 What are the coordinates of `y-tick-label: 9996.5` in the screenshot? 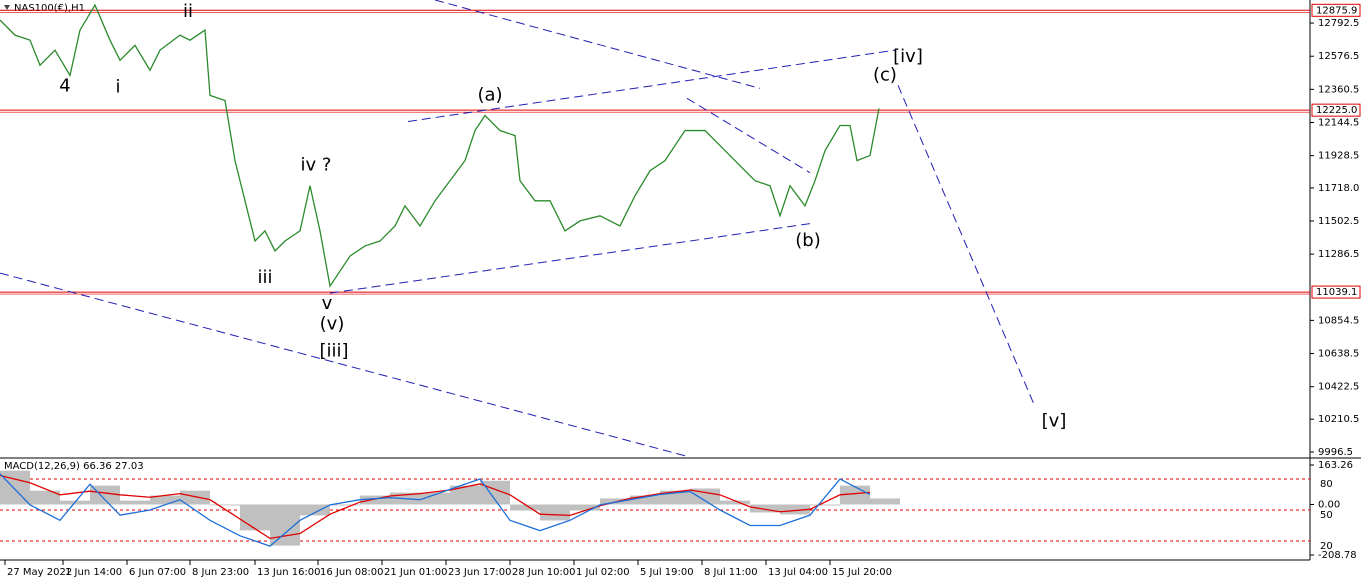 It's located at (1335, 452).